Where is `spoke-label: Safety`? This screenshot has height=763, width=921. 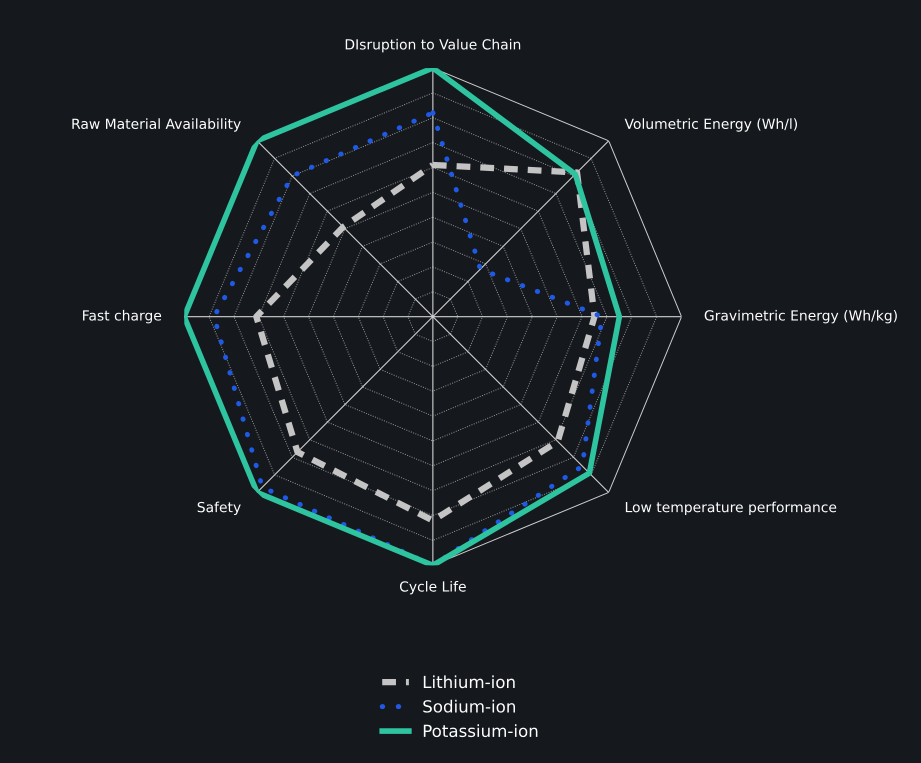
spoke-label: Safety is located at coordinates (219, 509).